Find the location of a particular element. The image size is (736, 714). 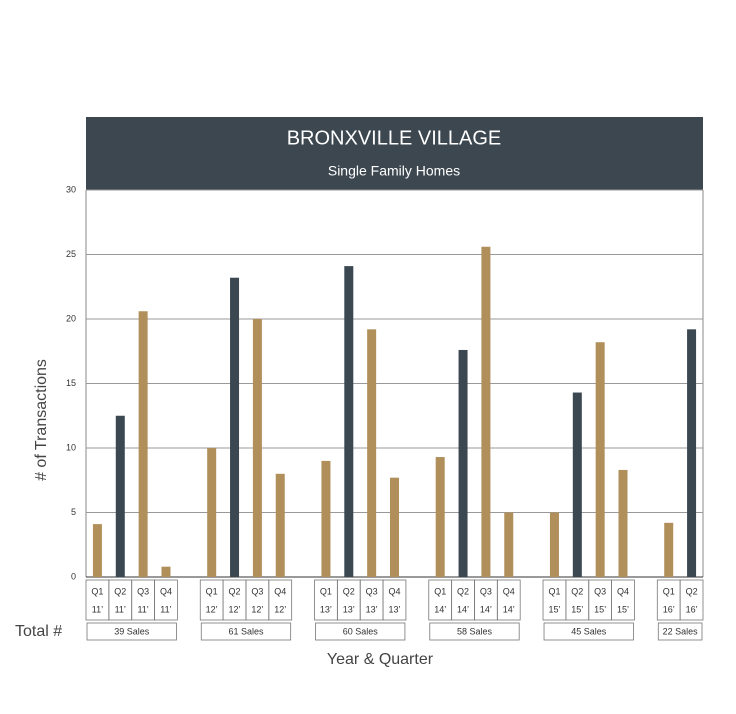

y-tick-label: 10 is located at coordinates (71, 447).